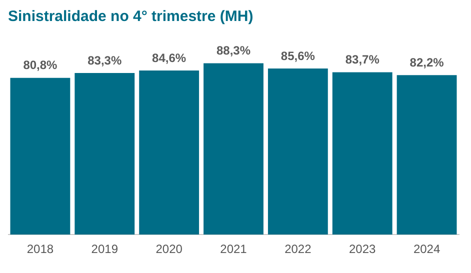 The image size is (471, 273). I want to click on data-label: 88,3%, so click(233, 51).